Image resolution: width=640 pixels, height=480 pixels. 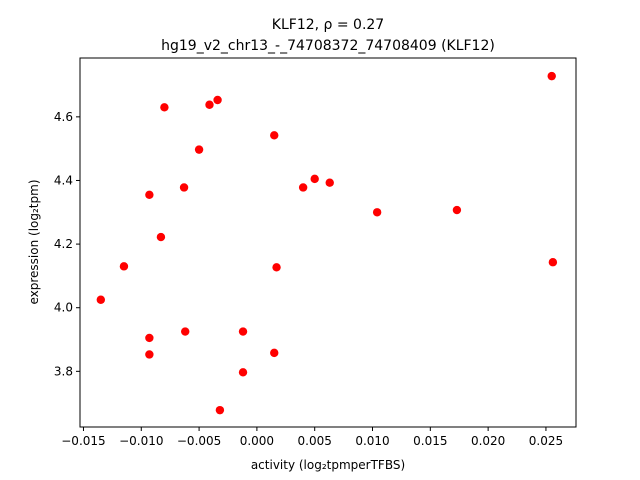 I want to click on y-tick-label: 4.0, so click(x=63, y=308).